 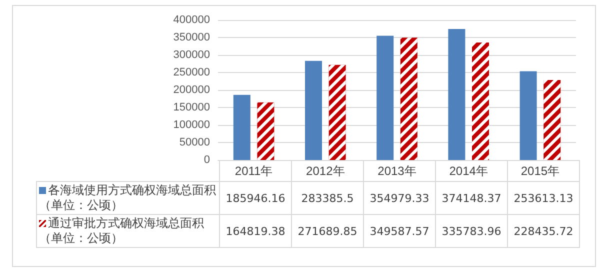 What do you see at coordinates (191, 38) in the screenshot?
I see `y-tick-label: 350000` at bounding box center [191, 38].